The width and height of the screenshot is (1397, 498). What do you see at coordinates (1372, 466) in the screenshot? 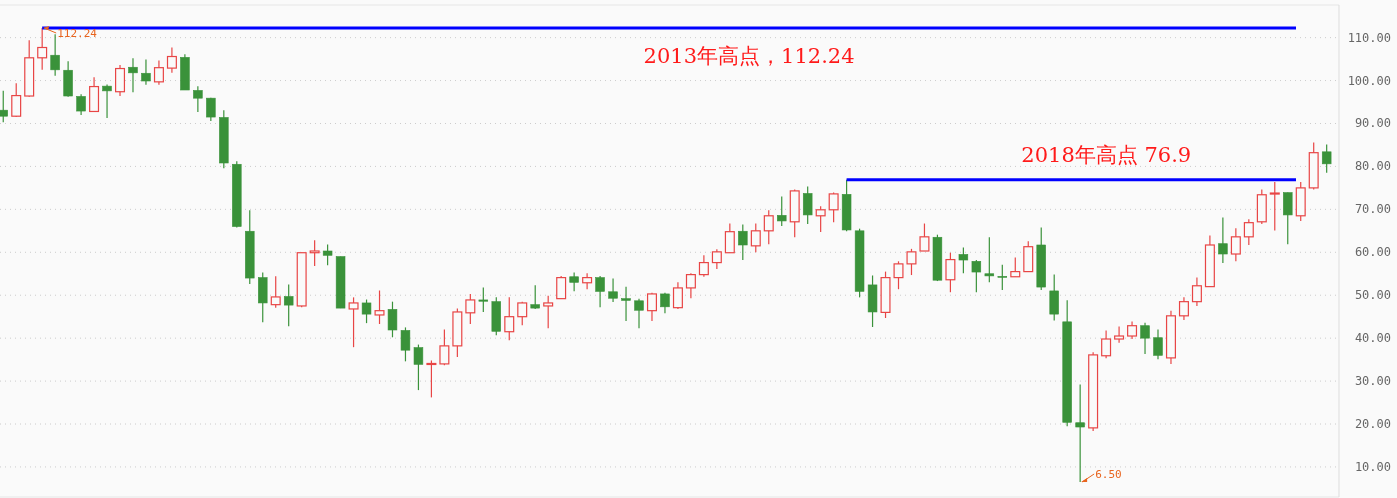
I see `y-tick-label: 10.00` at bounding box center [1372, 466].